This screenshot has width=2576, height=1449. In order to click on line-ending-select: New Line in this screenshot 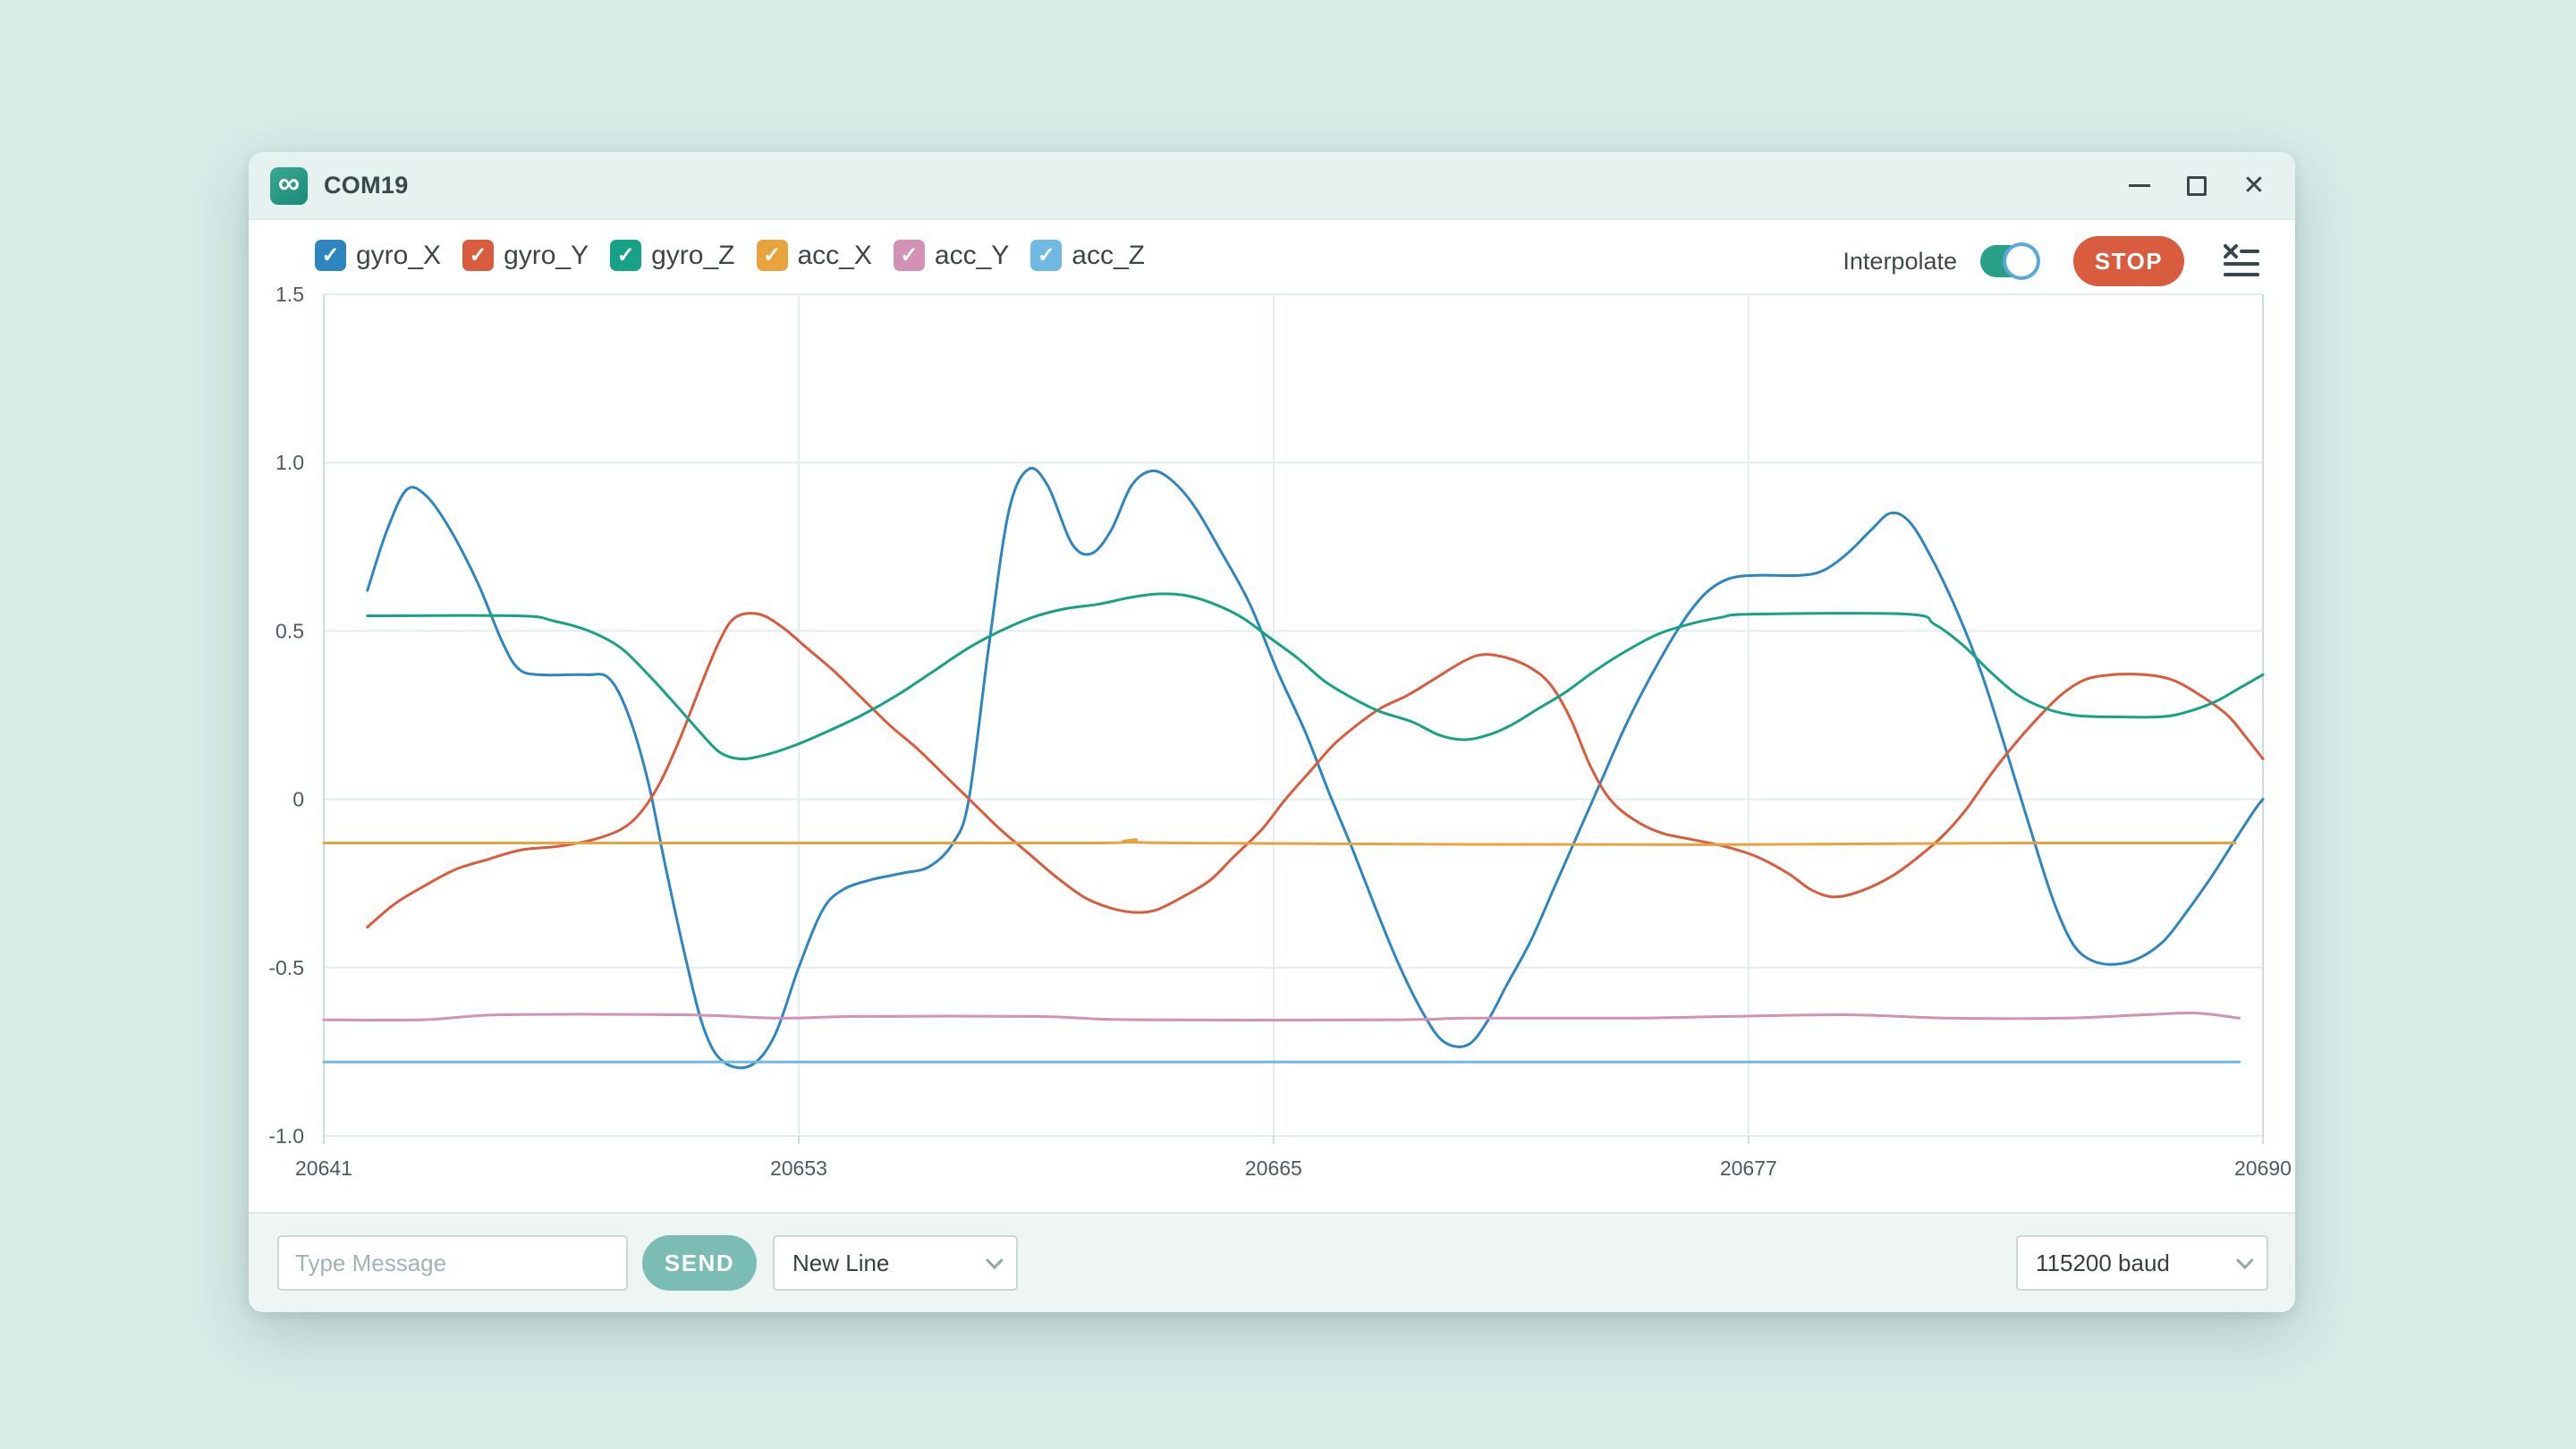, I will do `click(895, 1263)`.